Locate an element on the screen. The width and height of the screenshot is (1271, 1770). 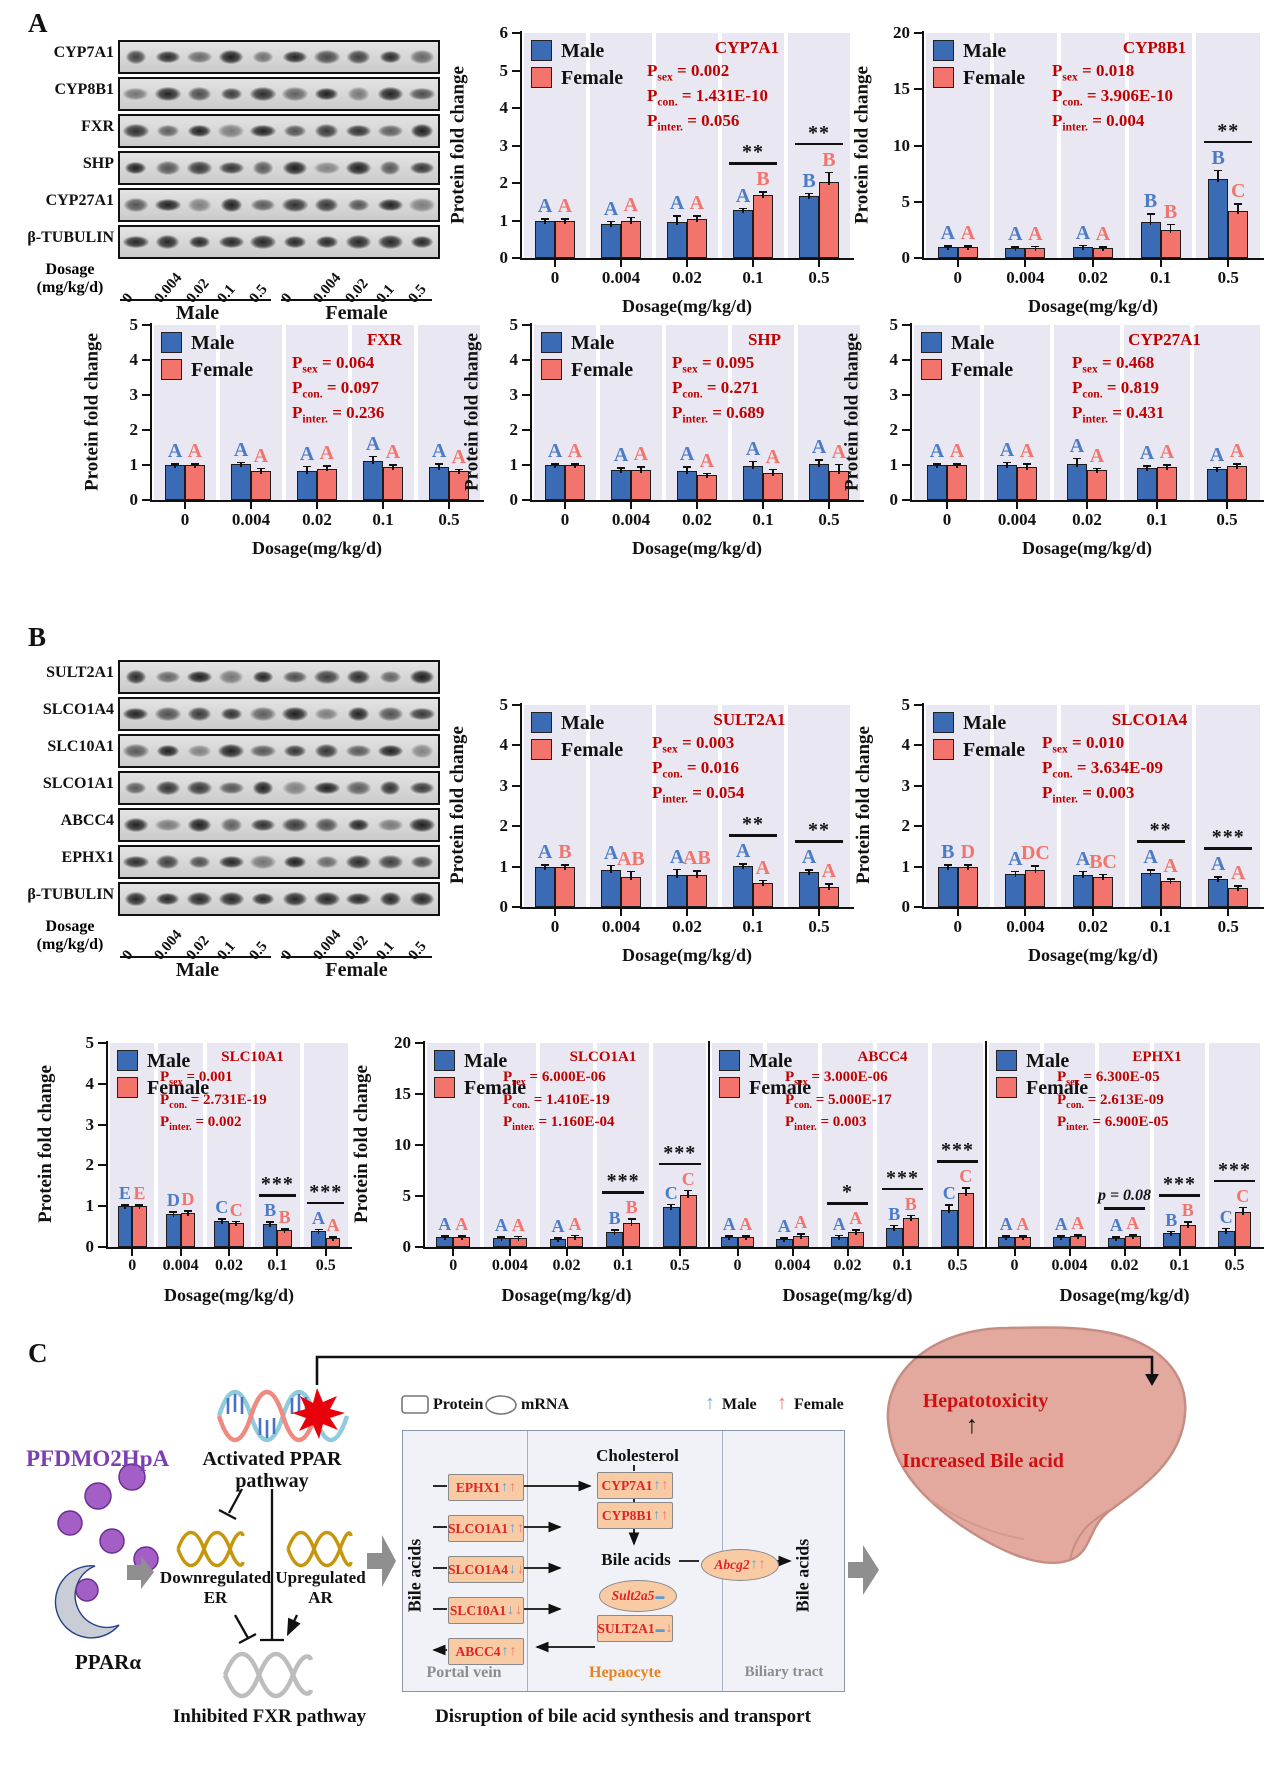
sig-letter-female: DC is located at coordinates (1035, 853).